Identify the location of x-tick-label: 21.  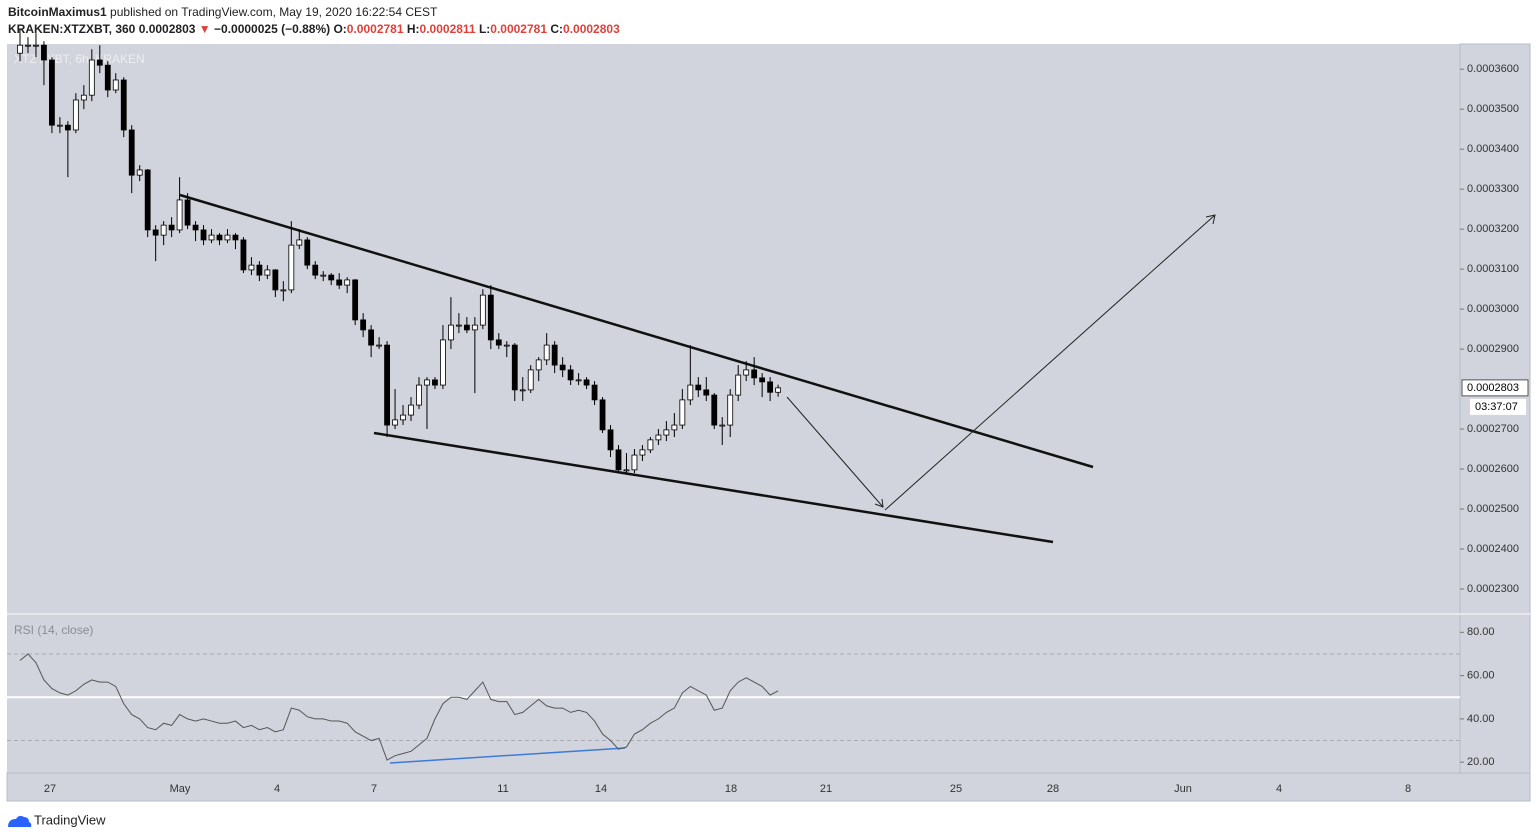
(826, 789).